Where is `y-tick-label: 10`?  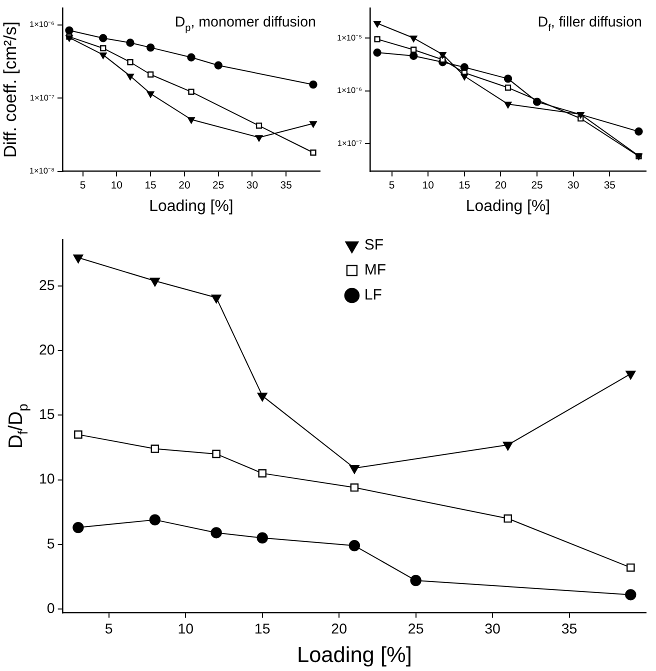 y-tick-label: 10 is located at coordinates (46, 480).